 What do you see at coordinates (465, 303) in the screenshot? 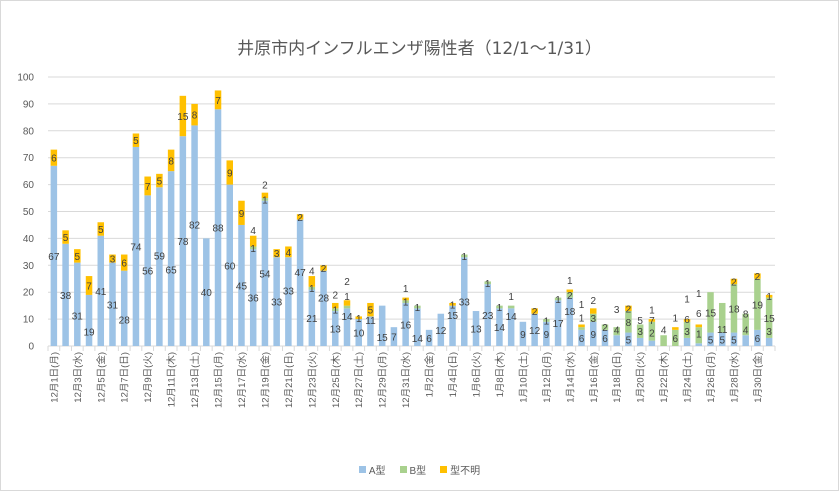
I see `data-label: 33` at bounding box center [465, 303].